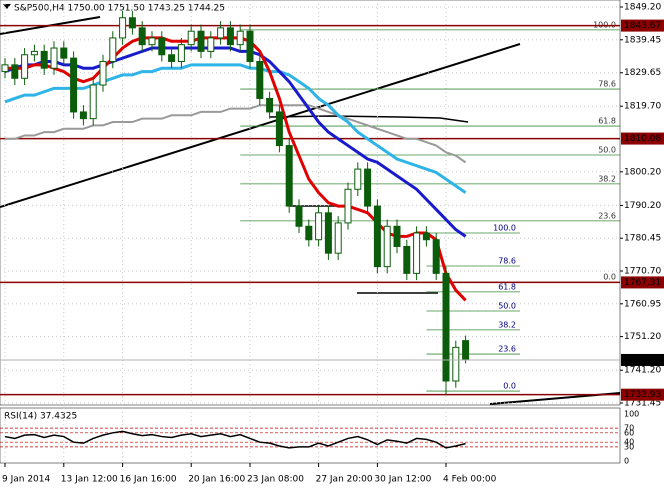  I want to click on y-tick-label: 1770.70, so click(642, 272).